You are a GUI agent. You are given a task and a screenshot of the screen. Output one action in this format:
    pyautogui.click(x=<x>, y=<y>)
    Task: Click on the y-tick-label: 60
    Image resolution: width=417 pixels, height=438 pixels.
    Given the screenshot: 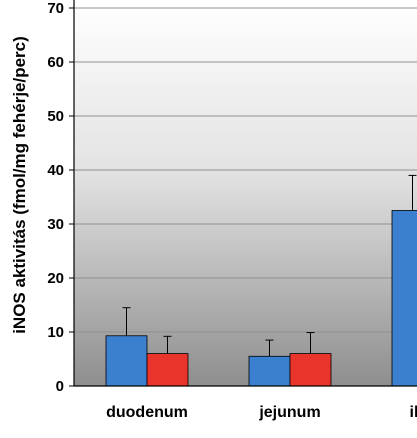 What is the action you would take?
    pyautogui.click(x=55, y=62)
    